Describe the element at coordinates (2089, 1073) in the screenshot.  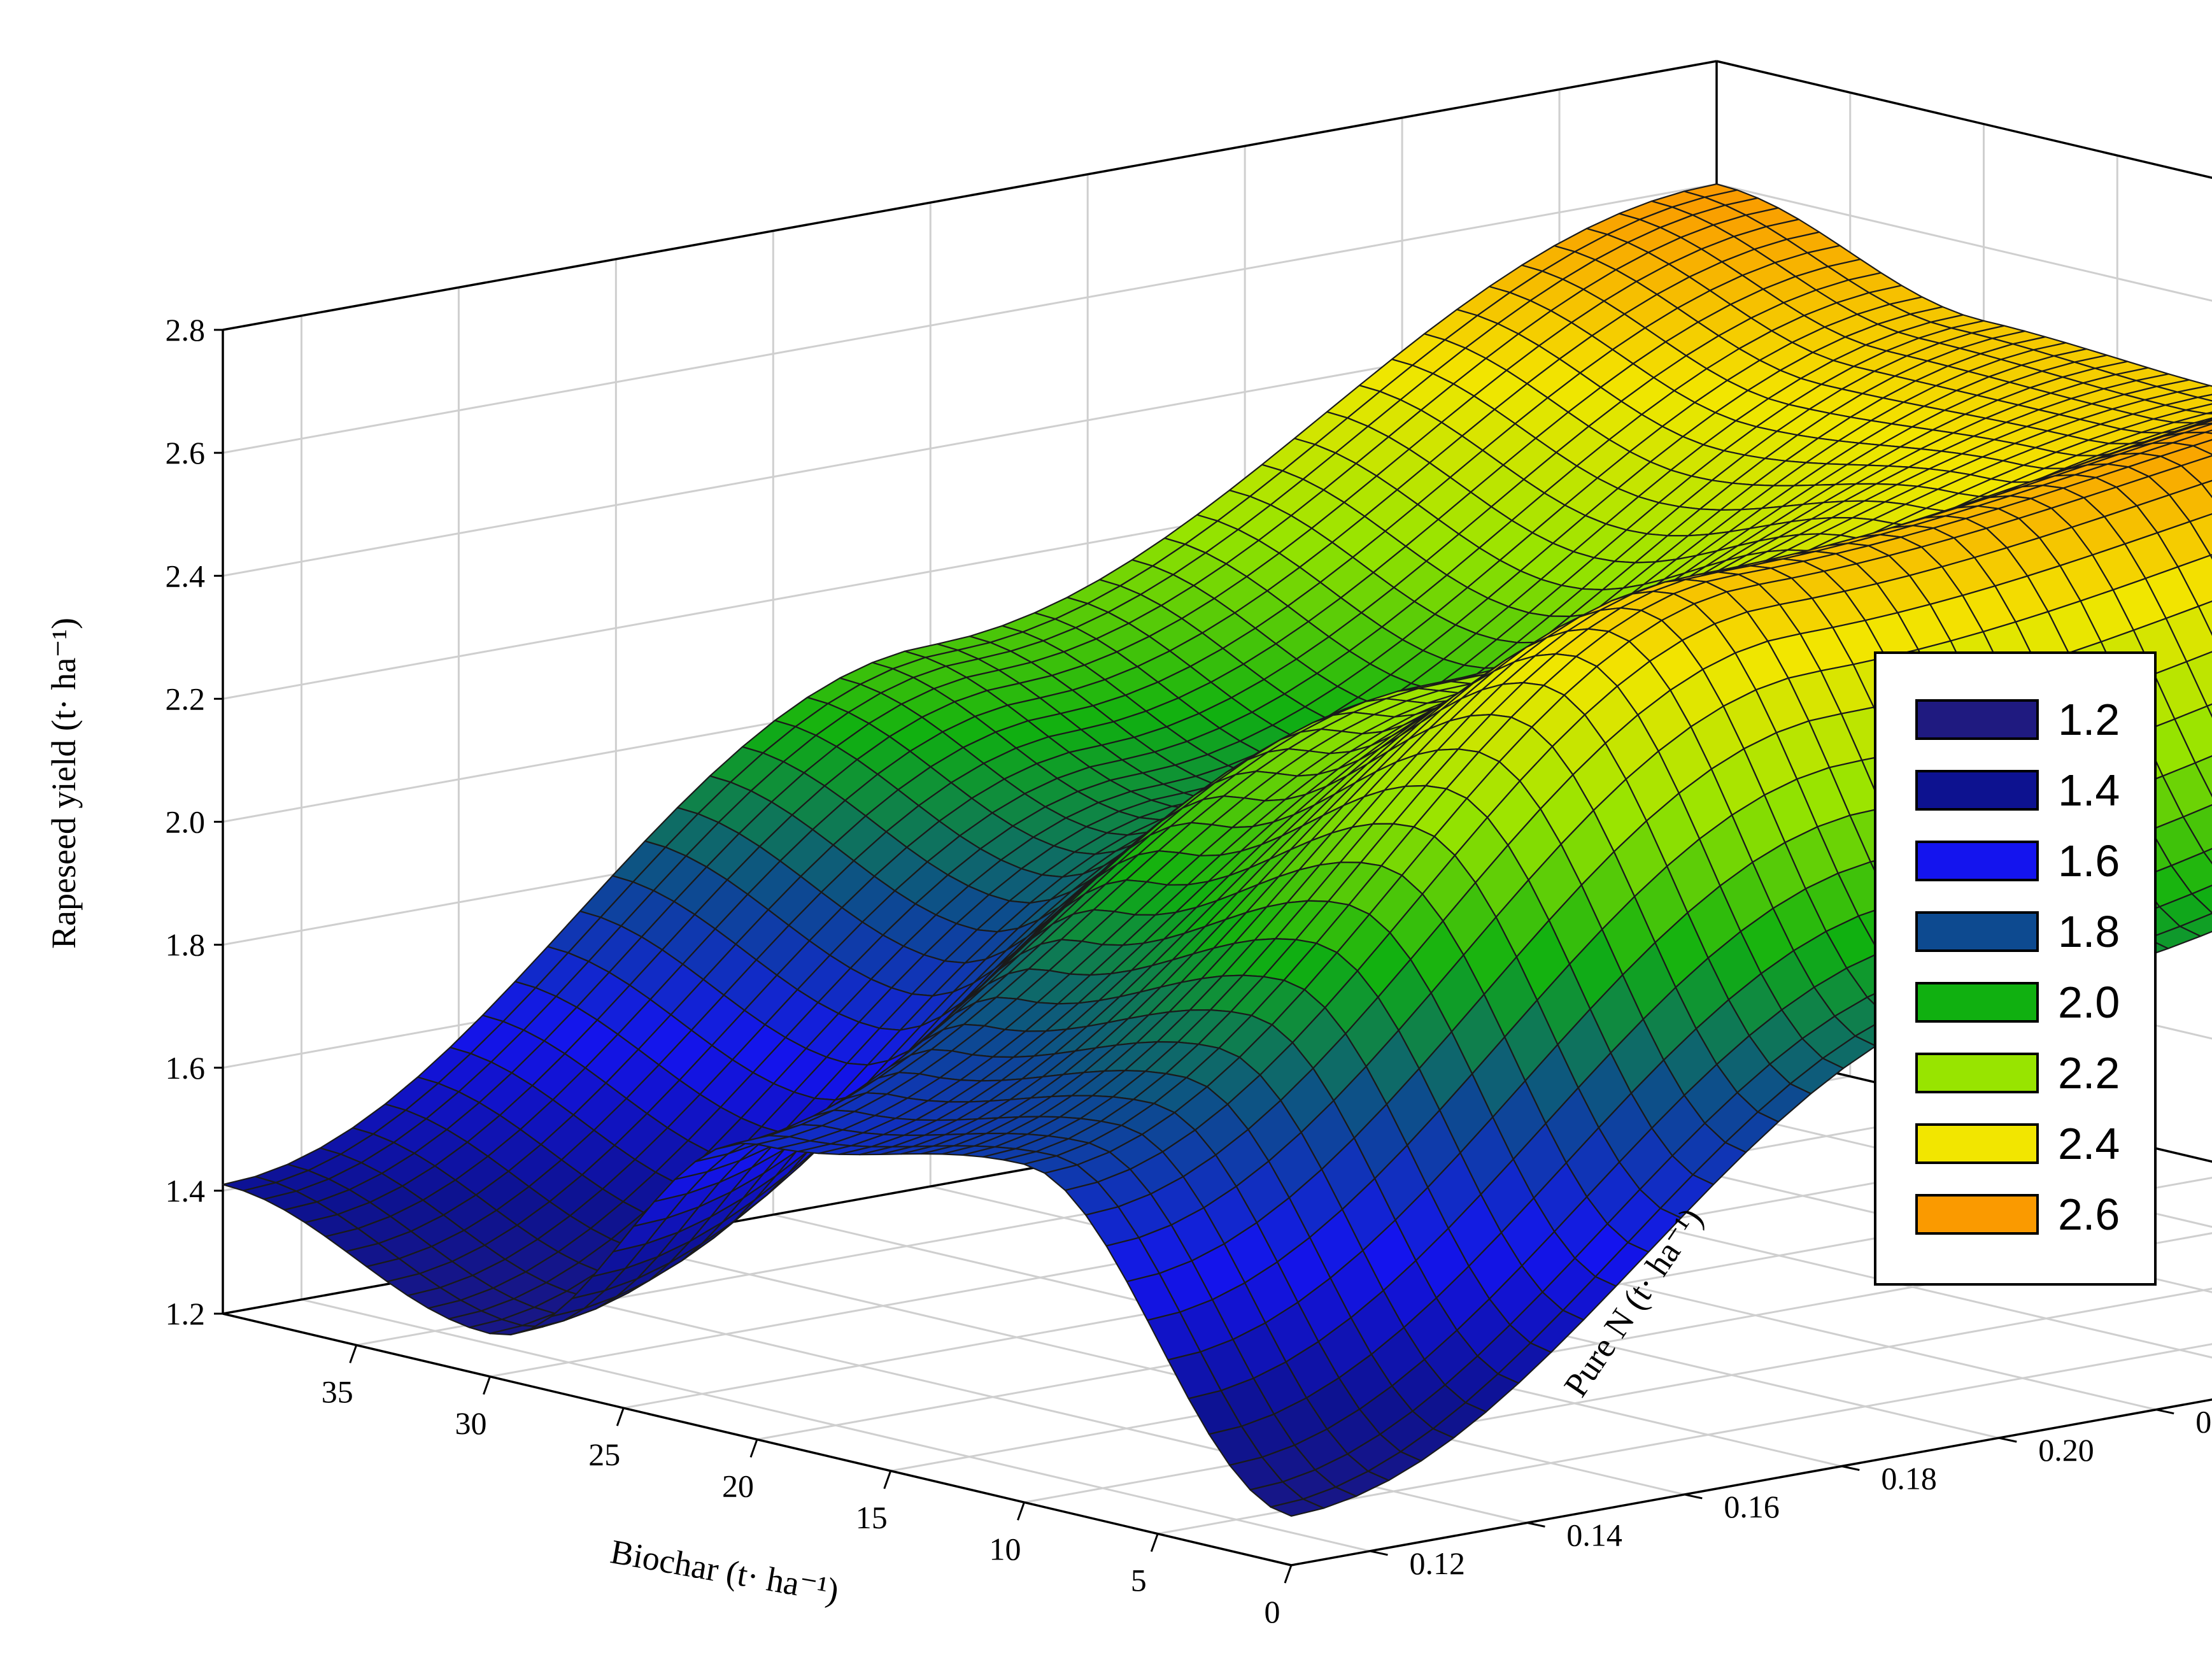
I see `legend-label: 2.2` at that location.